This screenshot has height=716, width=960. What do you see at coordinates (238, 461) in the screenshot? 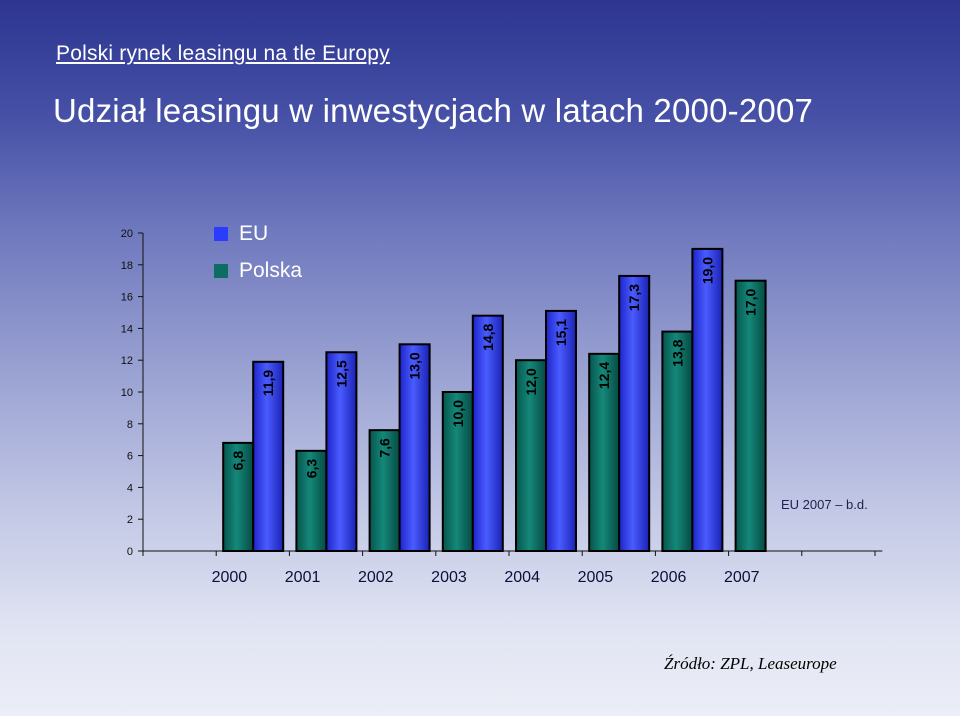
I see `data-label-polska: 6,8` at bounding box center [238, 461].